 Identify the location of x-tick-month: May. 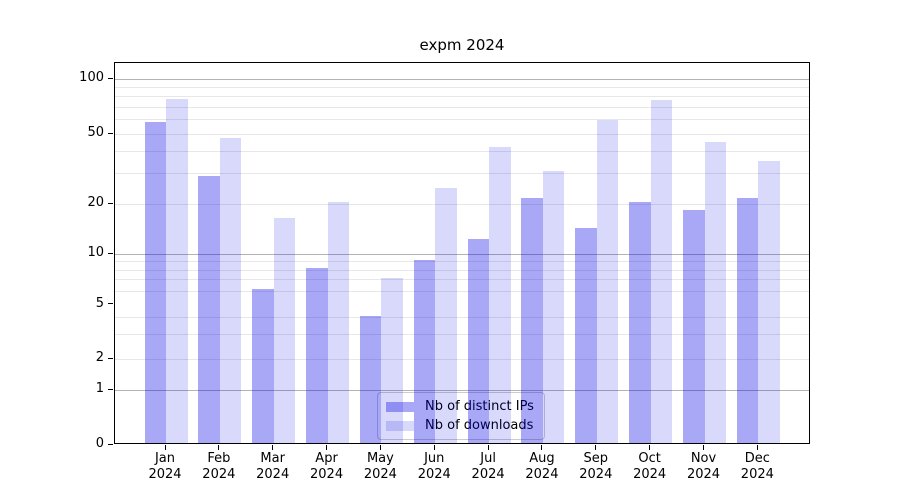
(380, 458).